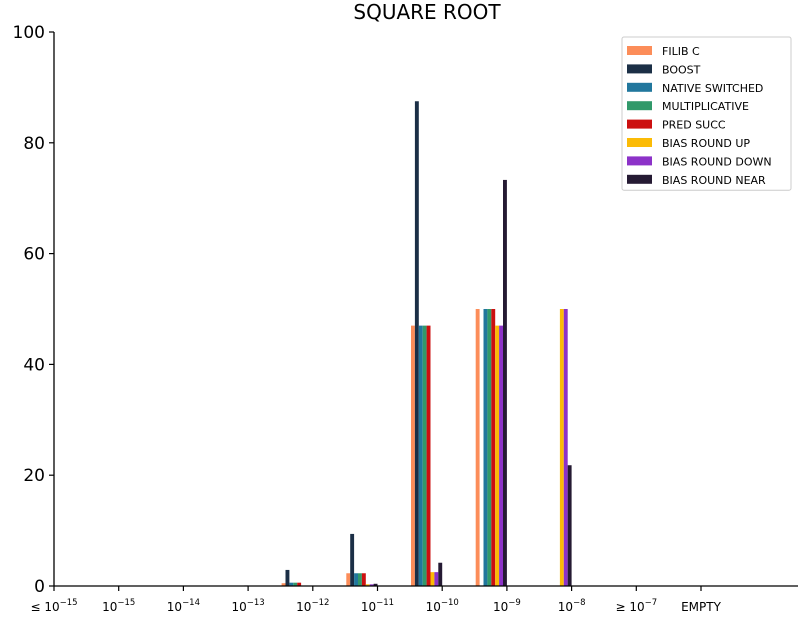 The height and width of the screenshot is (617, 798). I want to click on x-tick-label: 10⁻⁸, so click(572, 606).